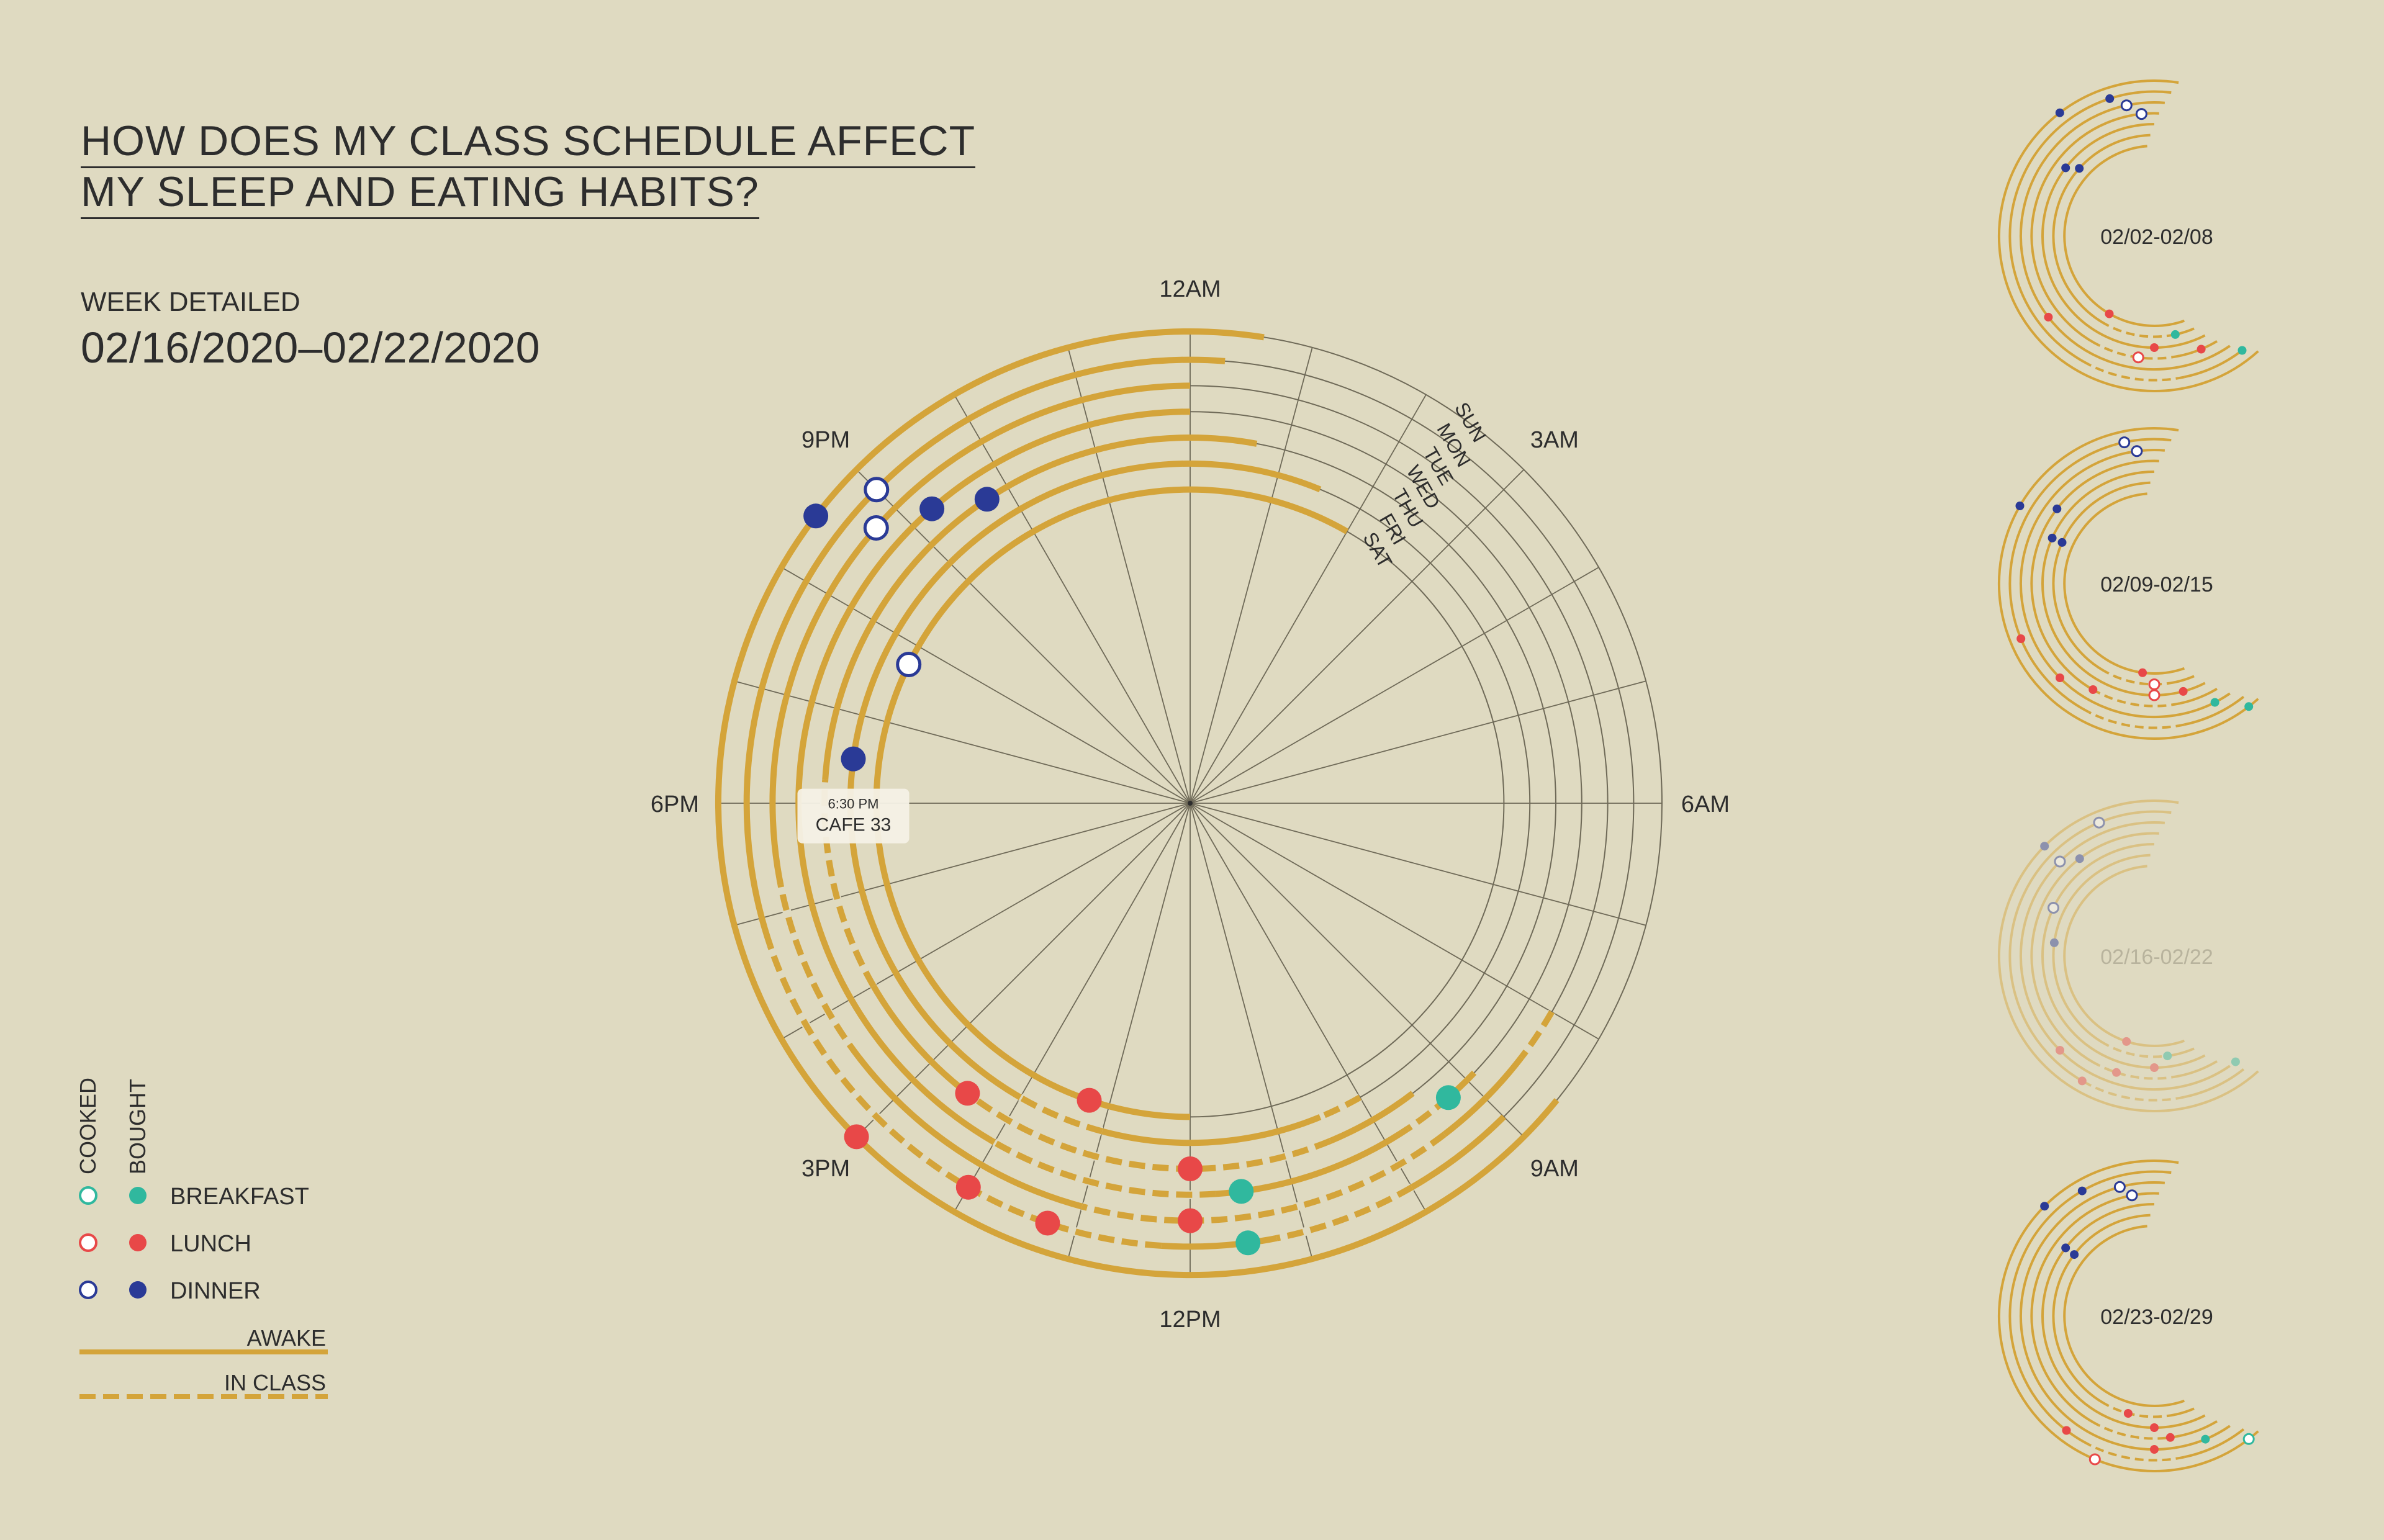  What do you see at coordinates (2156, 1317) in the screenshot?
I see `thumb-label: 02/23-02/29` at bounding box center [2156, 1317].